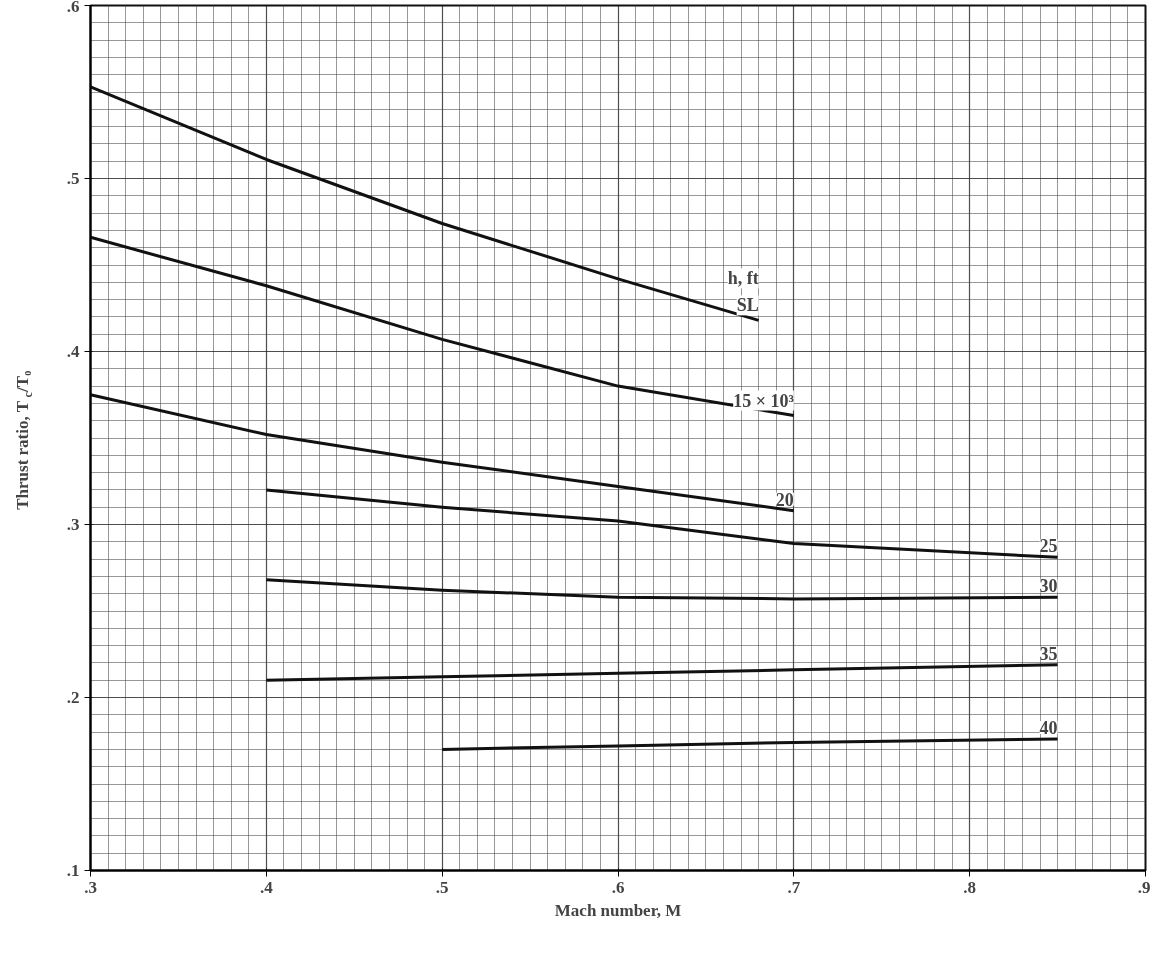  I want to click on x-tick-label: .9, so click(1144, 887).